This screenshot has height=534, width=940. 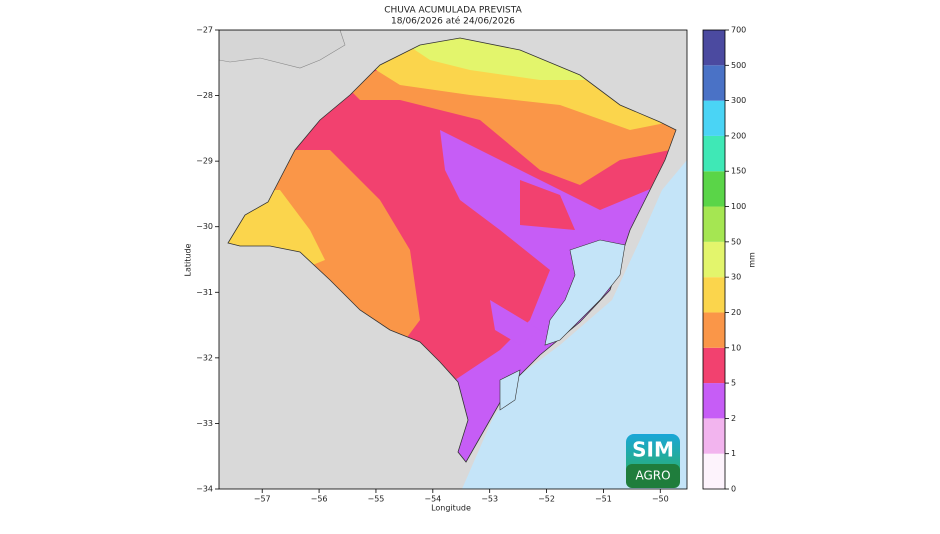 I want to click on x-tick-label: −52, so click(x=546, y=499).